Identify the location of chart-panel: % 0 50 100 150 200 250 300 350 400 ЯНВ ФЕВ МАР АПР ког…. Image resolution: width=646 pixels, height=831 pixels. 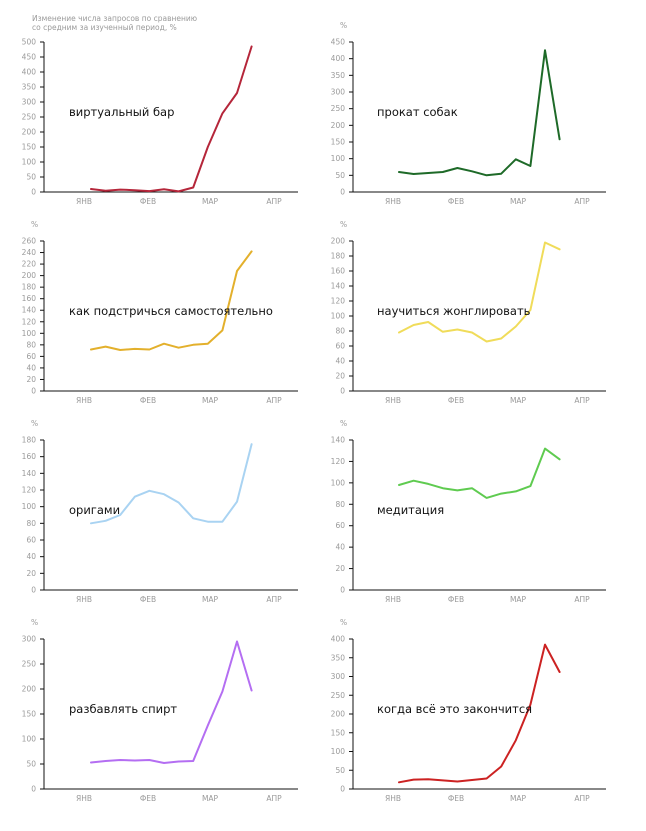
(468, 710).